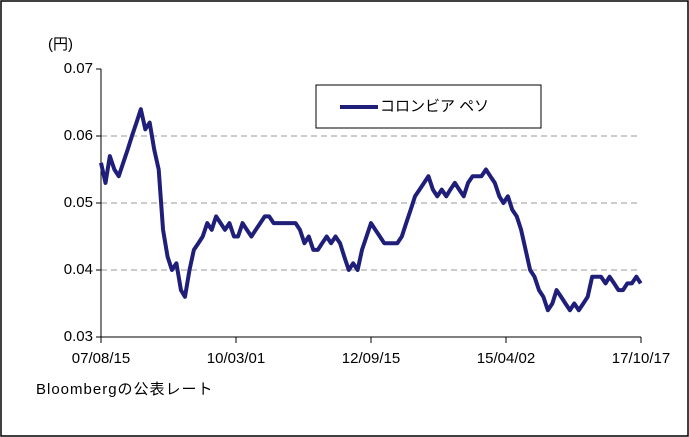 The width and height of the screenshot is (689, 437). What do you see at coordinates (78, 336) in the screenshot?
I see `y-tick-label: 0.03` at bounding box center [78, 336].